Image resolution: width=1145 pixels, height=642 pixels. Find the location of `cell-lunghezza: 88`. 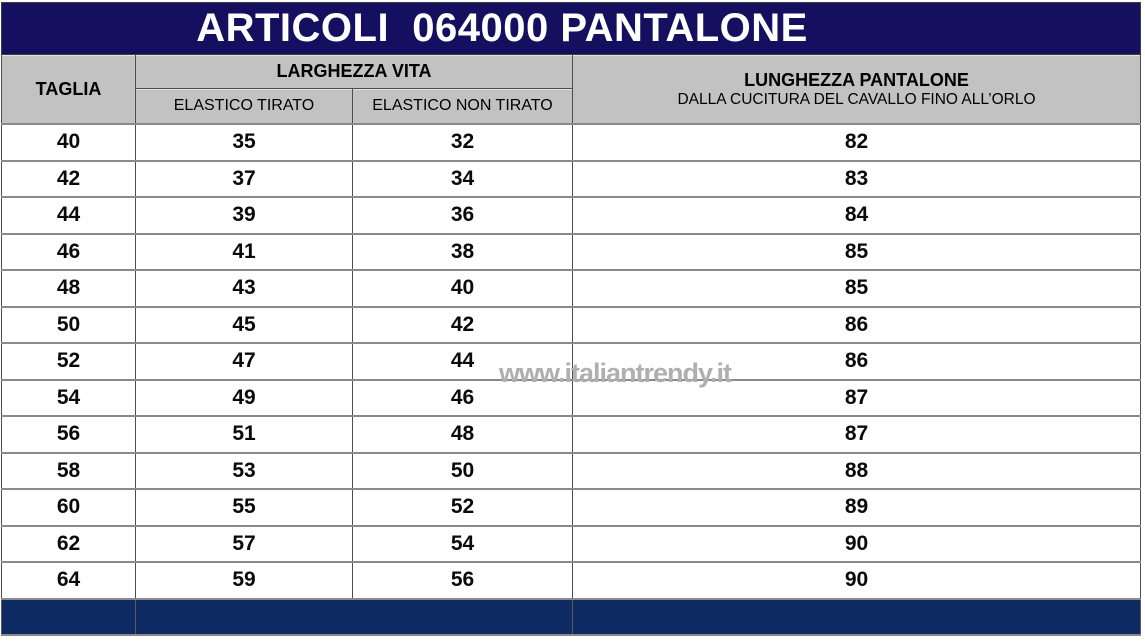

cell-lunghezza: 88 is located at coordinates (856, 470).